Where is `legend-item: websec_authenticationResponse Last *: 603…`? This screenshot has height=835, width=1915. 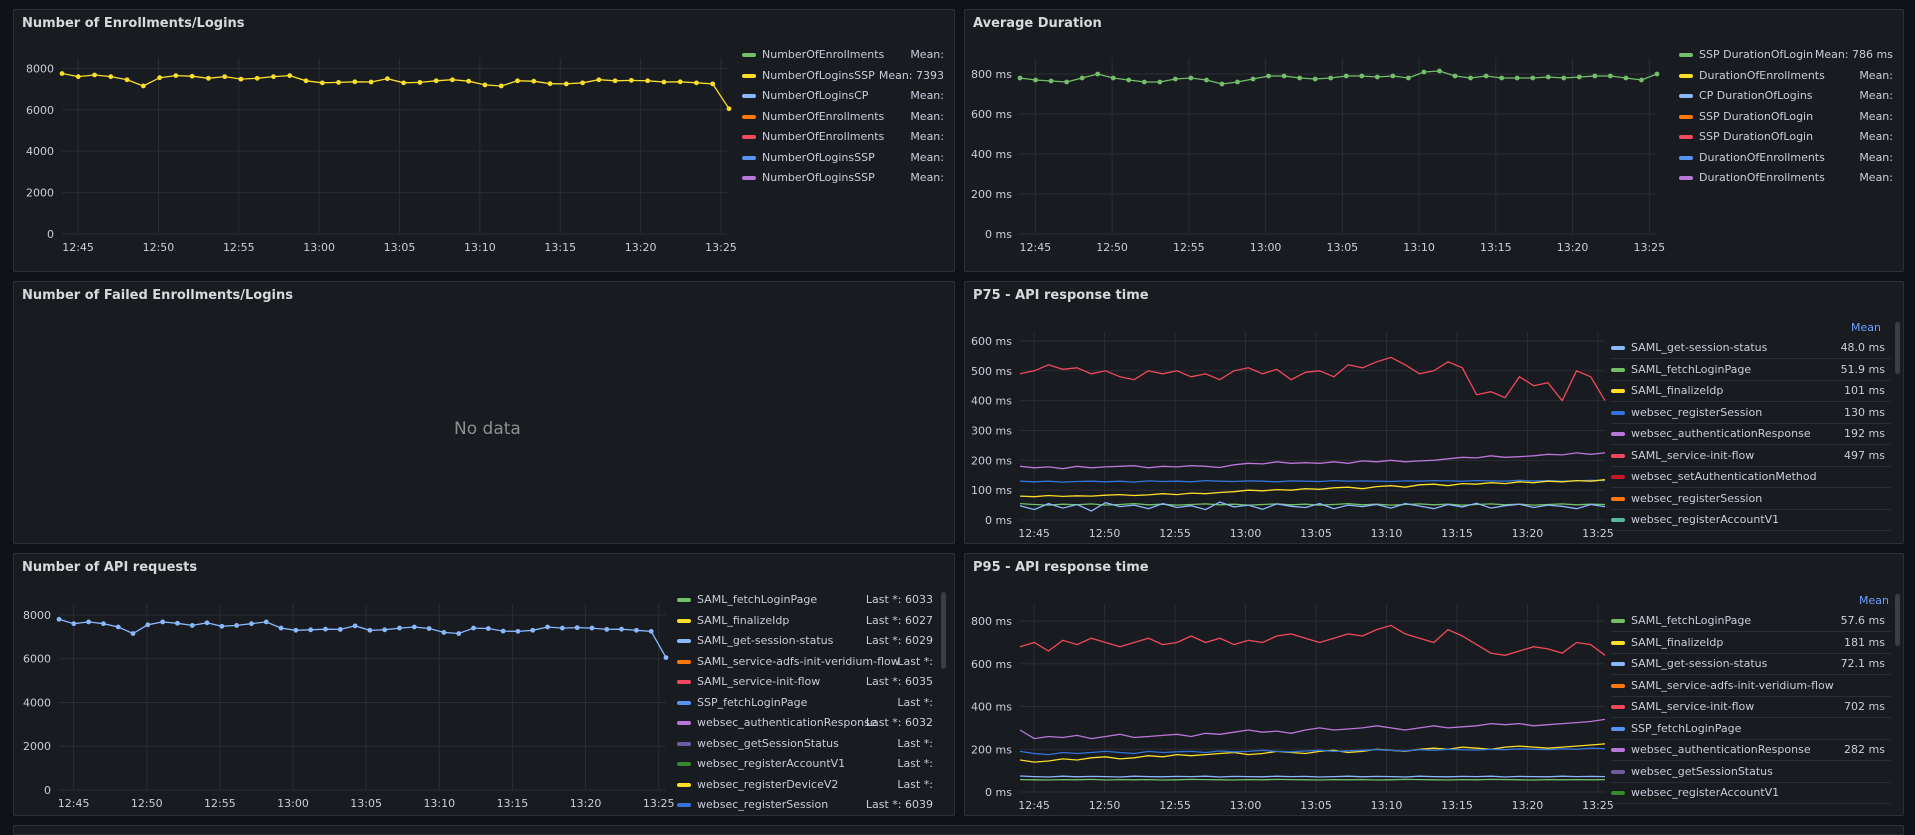
legend-item: websec_authenticationResponse Last *: 603… is located at coordinates (808, 722).